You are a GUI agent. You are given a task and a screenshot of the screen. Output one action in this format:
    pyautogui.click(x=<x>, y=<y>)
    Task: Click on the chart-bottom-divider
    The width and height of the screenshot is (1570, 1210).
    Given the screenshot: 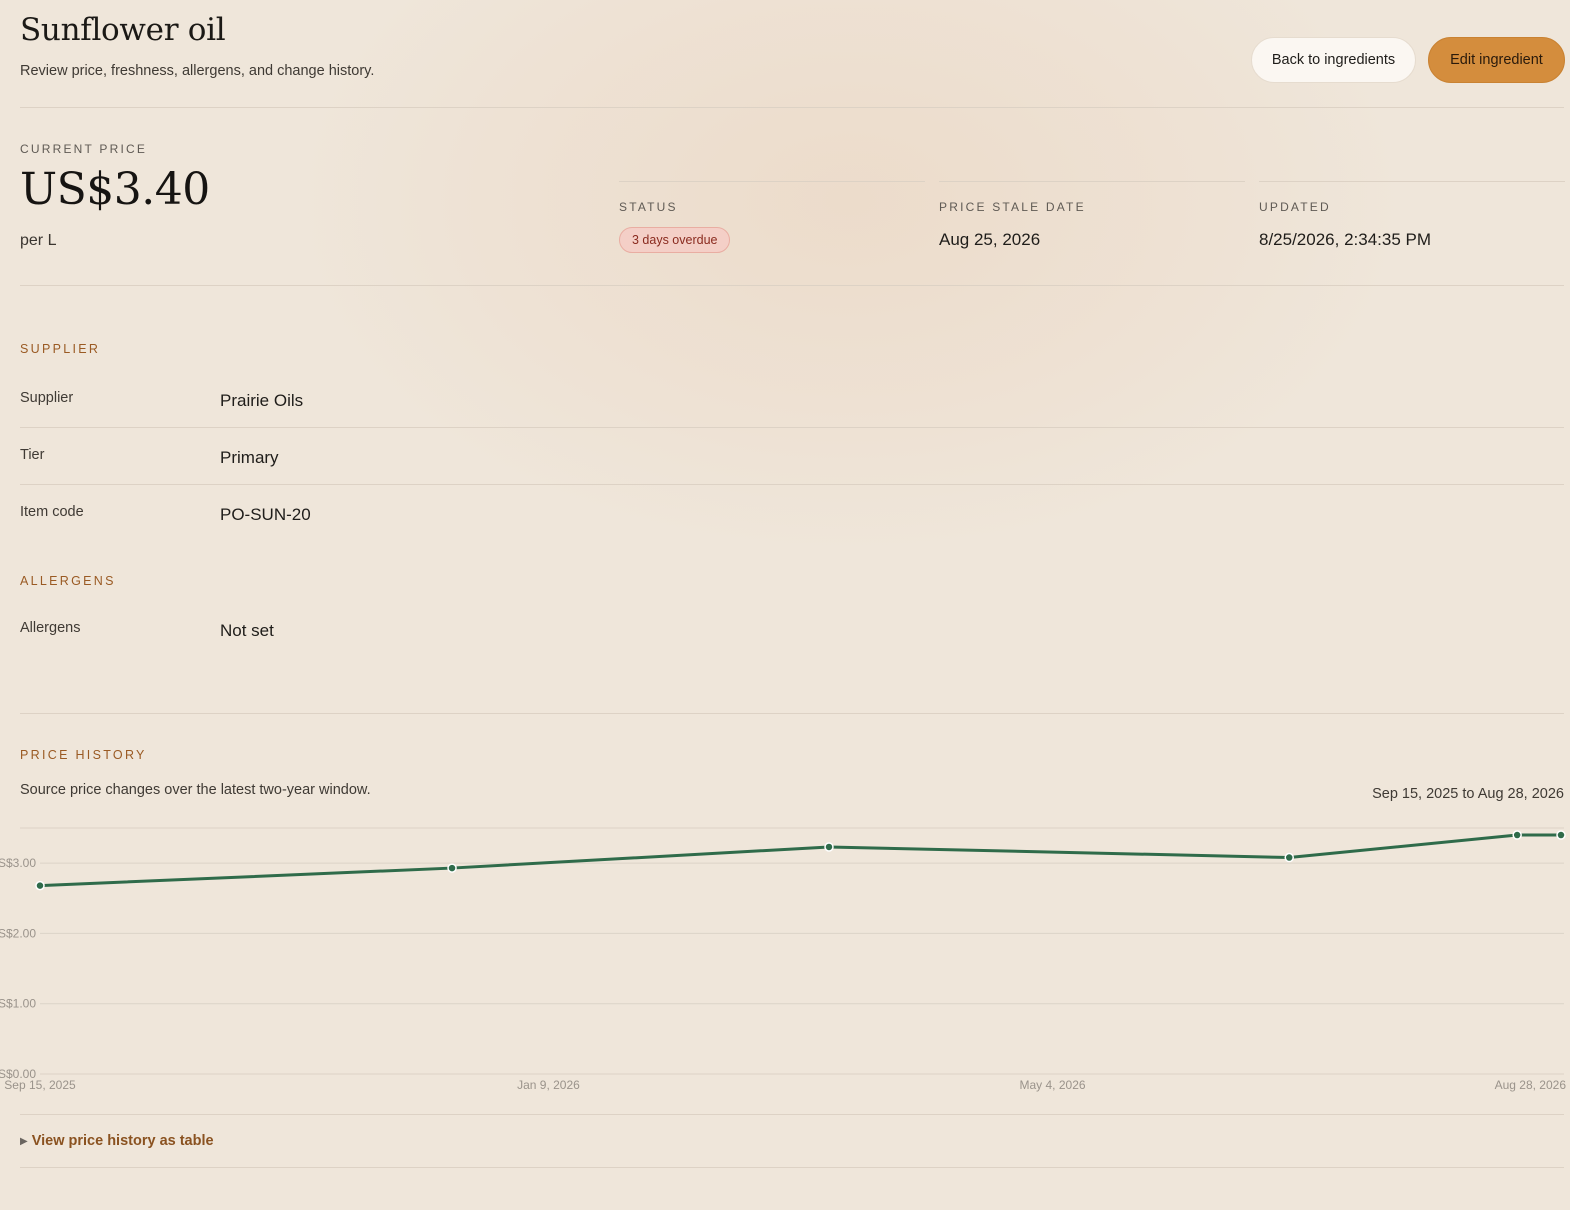 What is the action you would take?
    pyautogui.click(x=792, y=1114)
    